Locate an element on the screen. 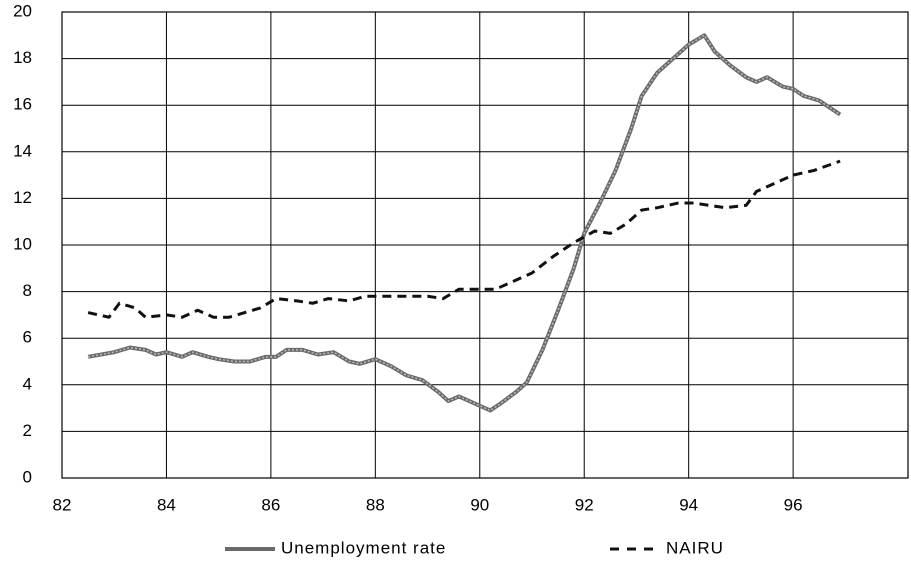 Image resolution: width=911 pixels, height=567 pixels. y-tick-label: 16 is located at coordinates (22, 104).